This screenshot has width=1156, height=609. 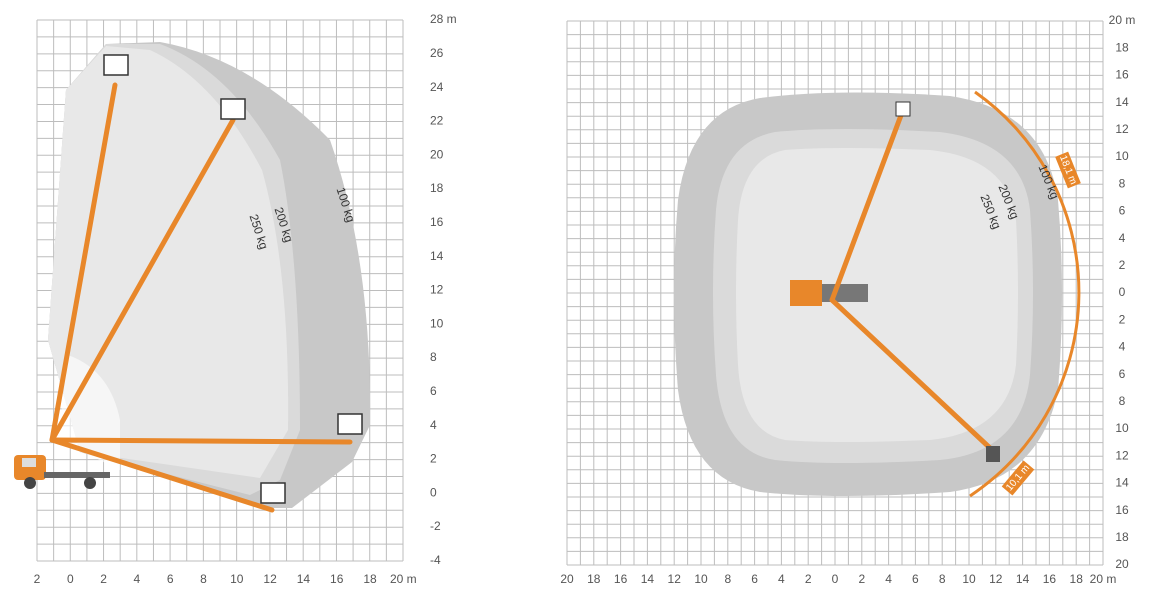 What do you see at coordinates (437, 53) in the screenshot?
I see `y-label: 26` at bounding box center [437, 53].